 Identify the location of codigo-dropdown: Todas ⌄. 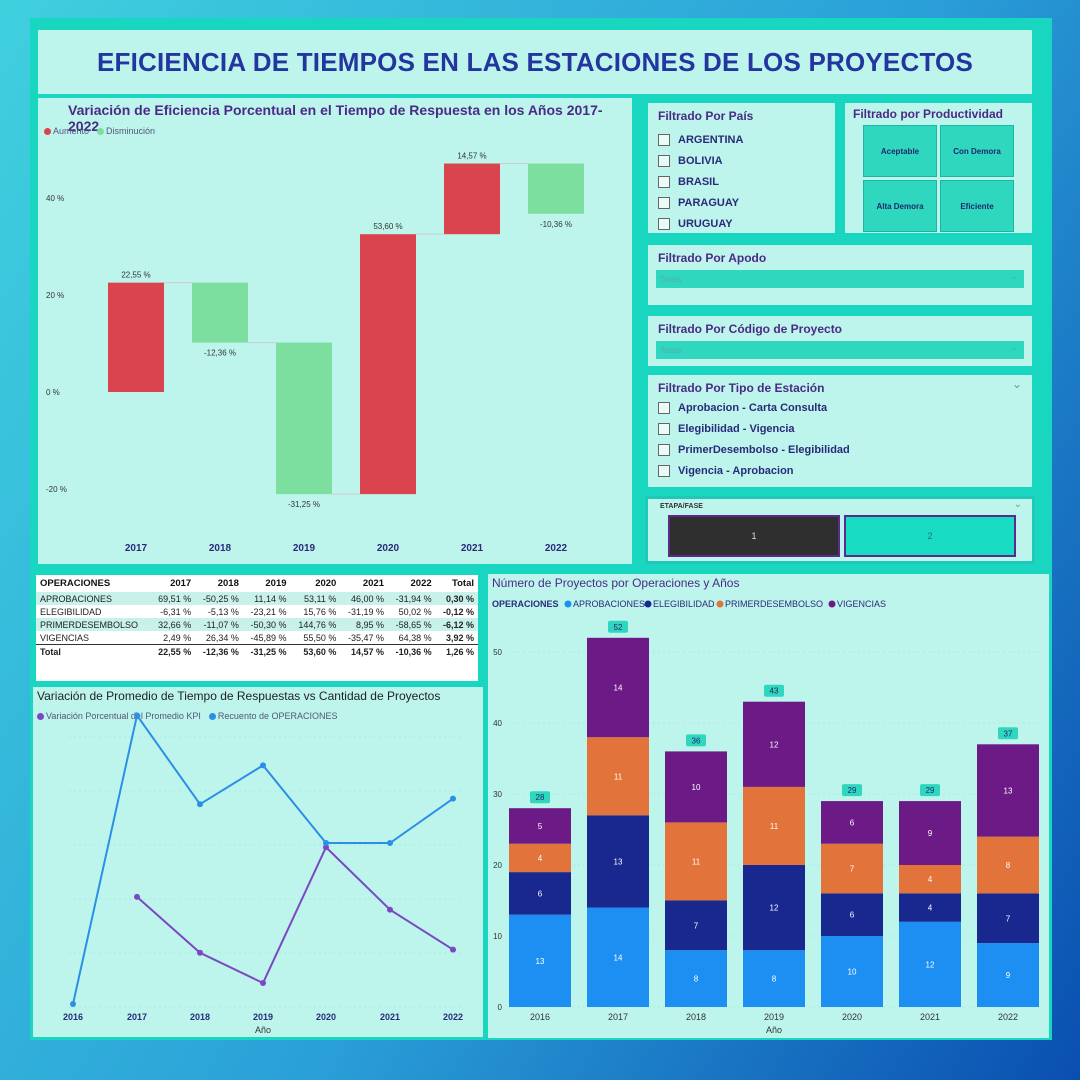
(840, 350).